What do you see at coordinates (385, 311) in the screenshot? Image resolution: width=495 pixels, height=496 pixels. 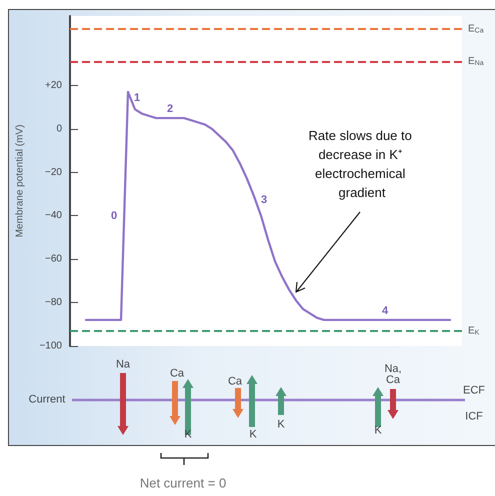 I see `annotation: 4` at bounding box center [385, 311].